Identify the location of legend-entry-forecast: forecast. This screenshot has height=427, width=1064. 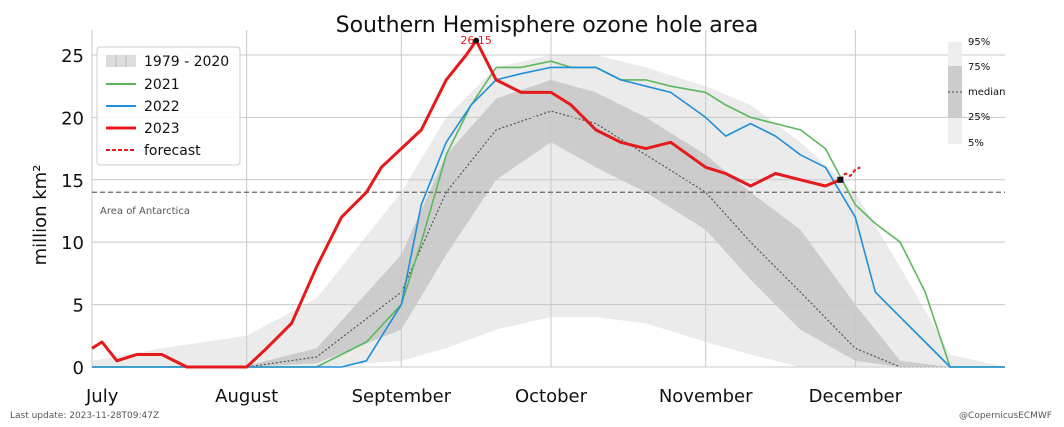
(153, 151).